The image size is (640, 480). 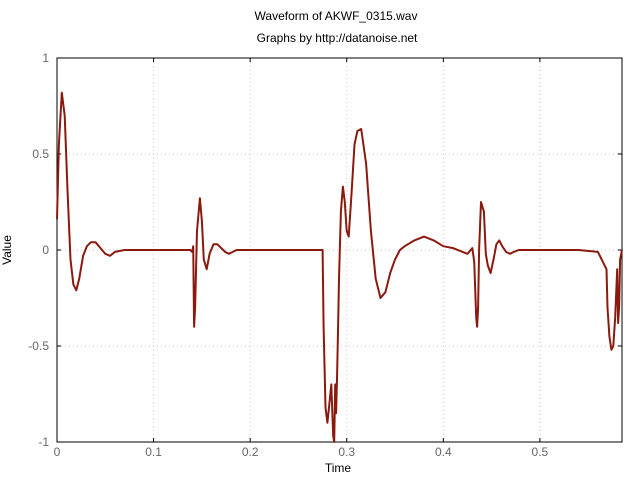 I want to click on y-tick-label: -0.5, so click(x=38, y=346).